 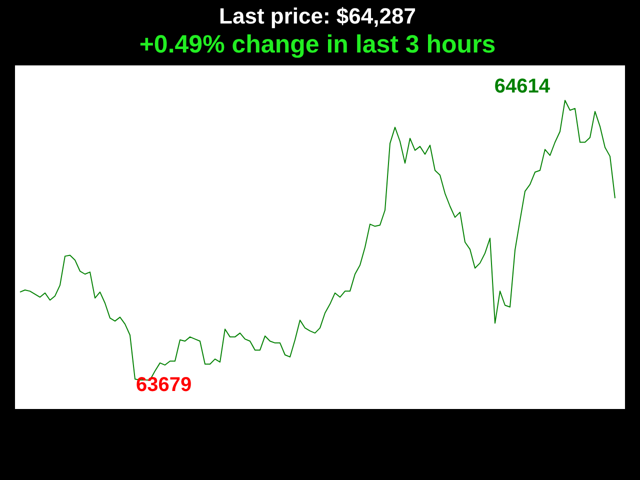 I want to click on data-label: 63679, so click(x=164, y=385).